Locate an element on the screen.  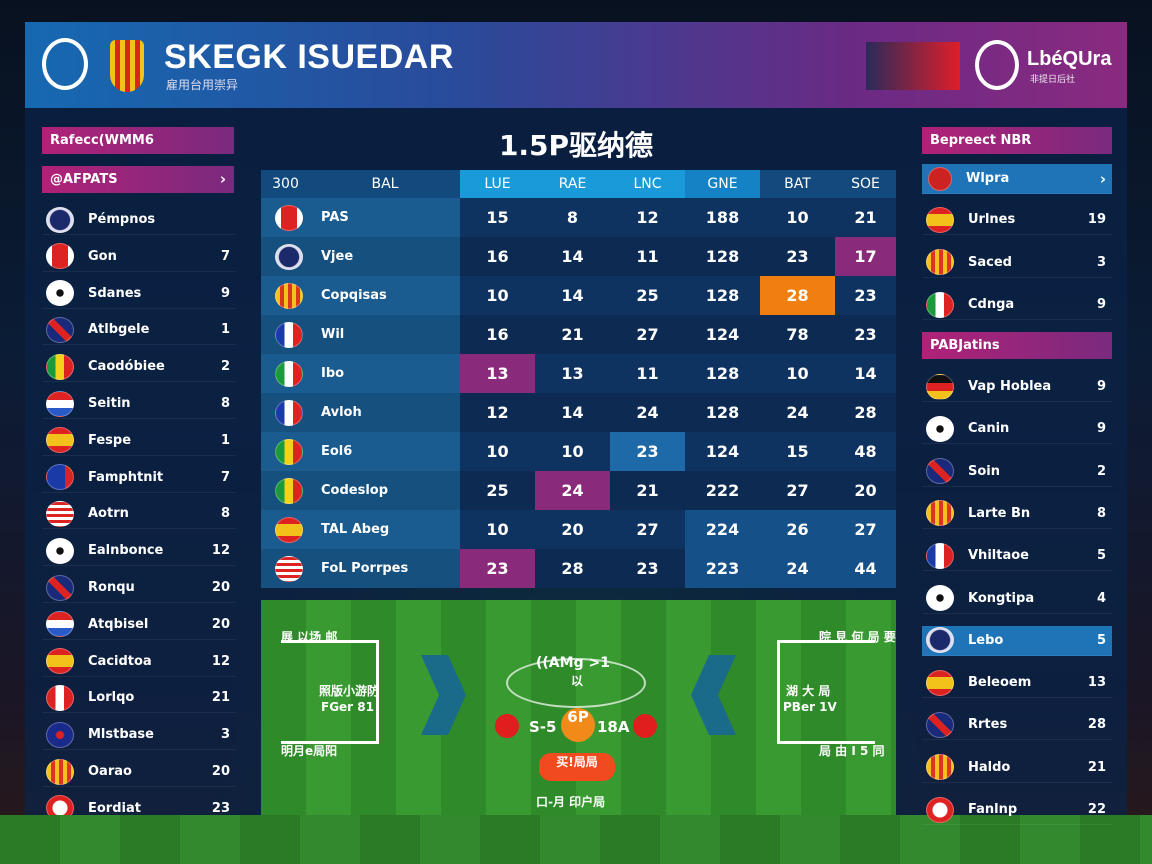
match-action-button: 买!局局 is located at coordinates (577, 767).